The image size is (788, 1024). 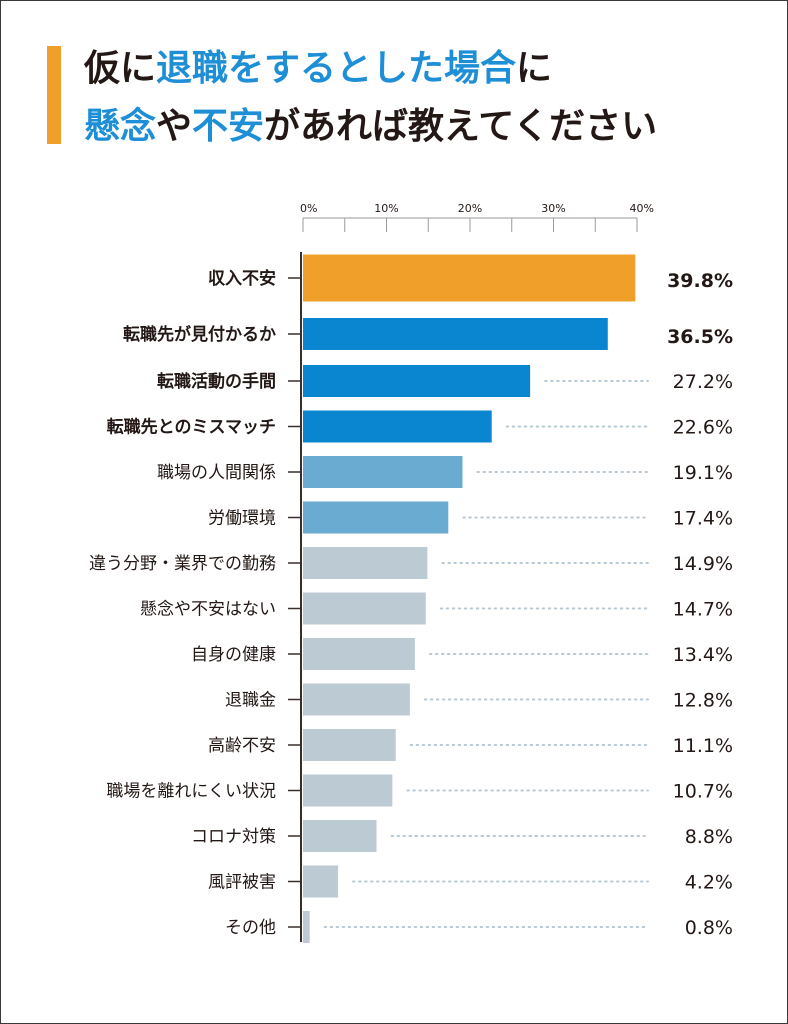 I want to click on chart-title: 仮に退職をするとした場合に 懸念や不安があれば教えてください, so click(x=370, y=98).